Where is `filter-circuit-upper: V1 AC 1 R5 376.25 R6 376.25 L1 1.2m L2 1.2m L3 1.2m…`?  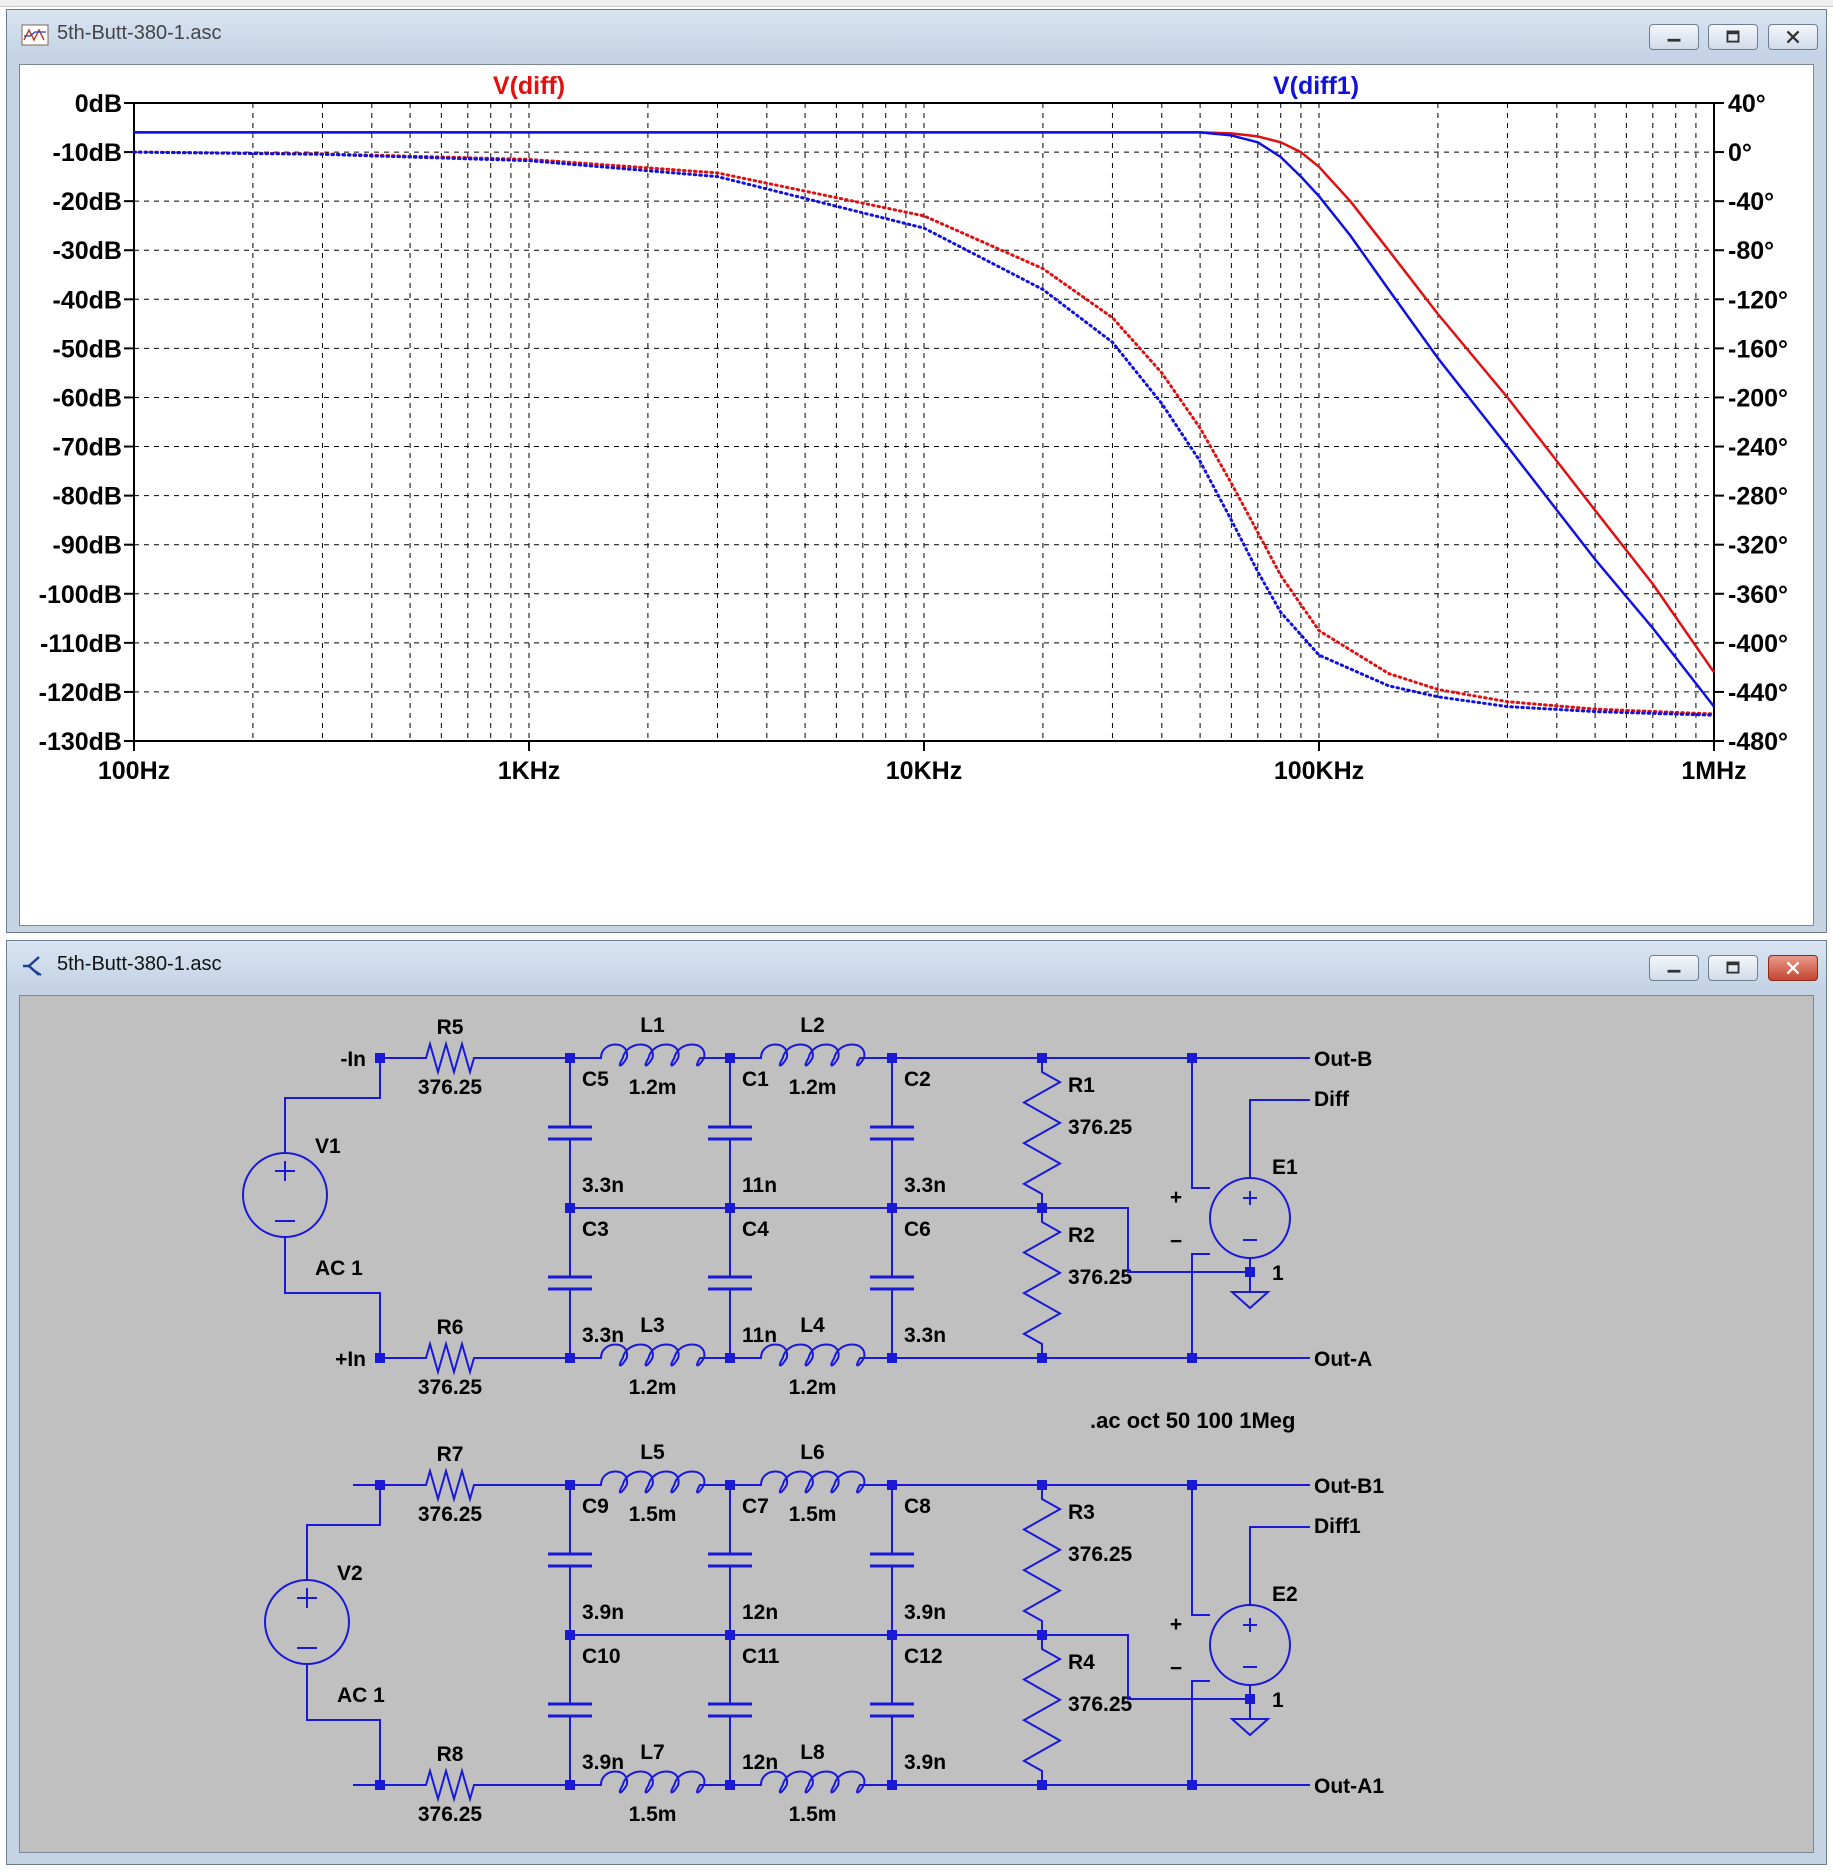 filter-circuit-upper: V1 AC 1 R5 376.25 R6 376.25 L1 1.2m L2 1.2m L3 1.2m… is located at coordinates (807, 1206).